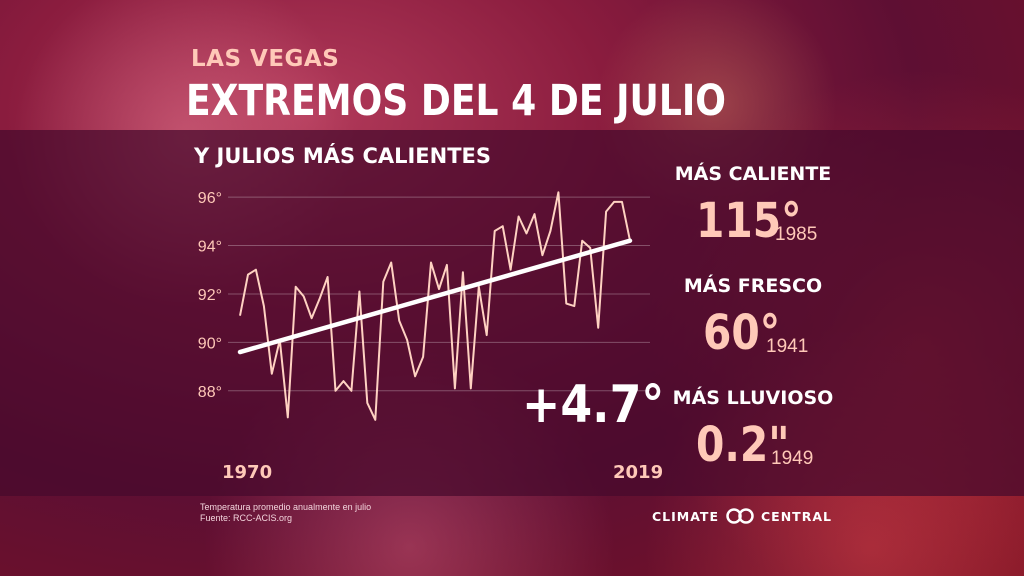 The width and height of the screenshot is (1024, 576). Describe the element at coordinates (638, 472) in the screenshot. I see `x-axis-end-label: 2019` at that location.